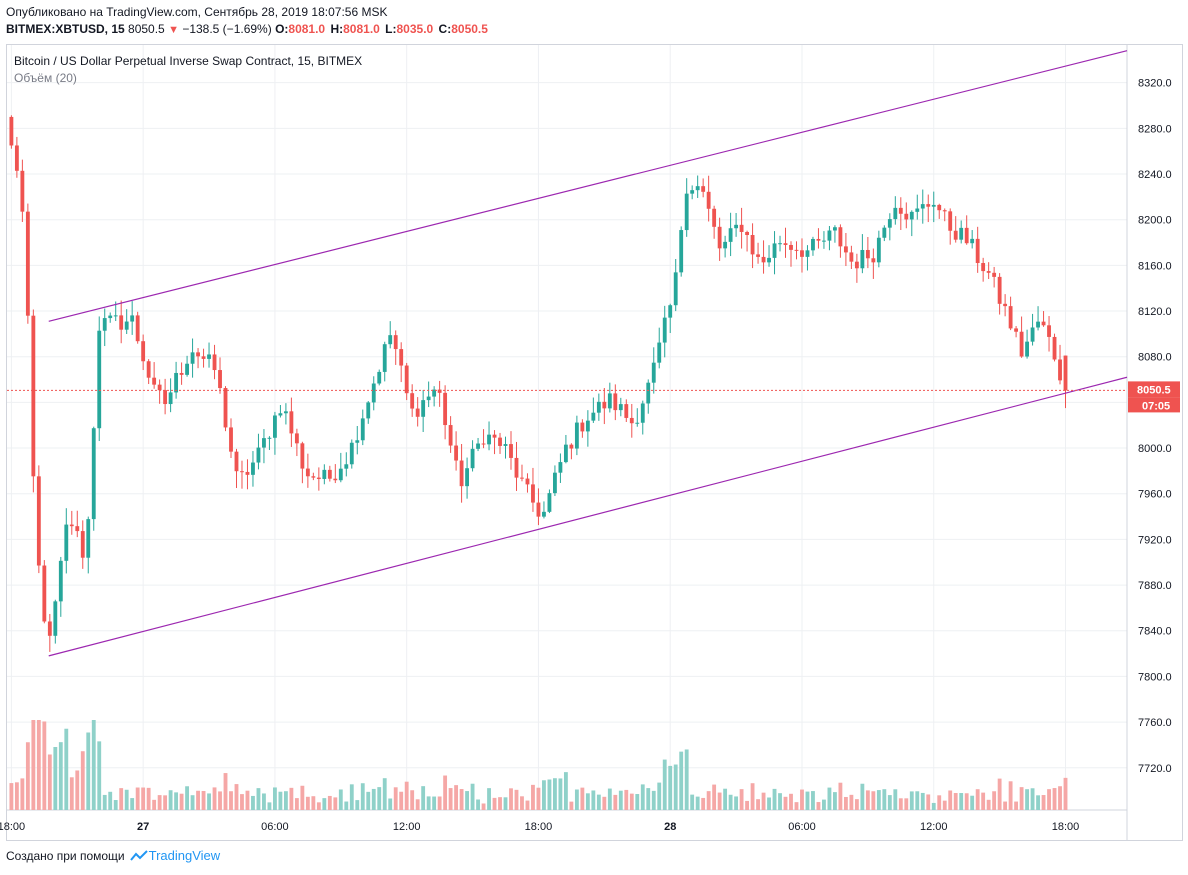  Describe the element at coordinates (174, 855) in the screenshot. I see `tradingview-logo: TradingView` at that location.